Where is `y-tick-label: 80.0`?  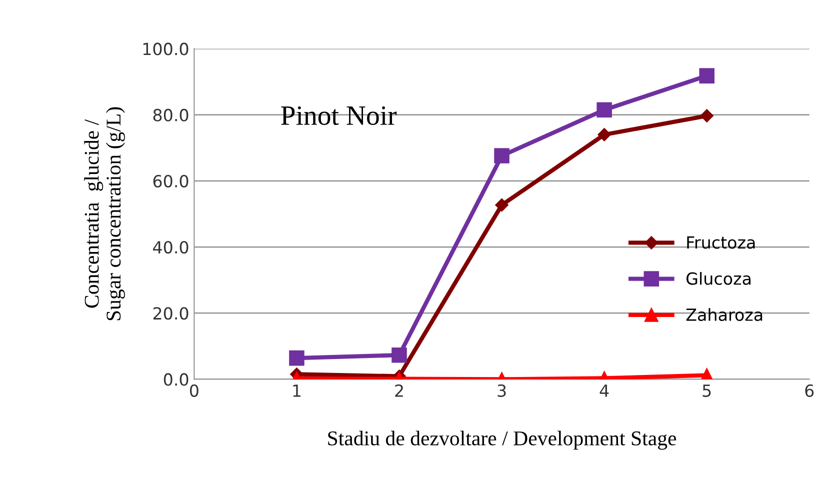
y-tick-label: 80.0 is located at coordinates (170, 115).